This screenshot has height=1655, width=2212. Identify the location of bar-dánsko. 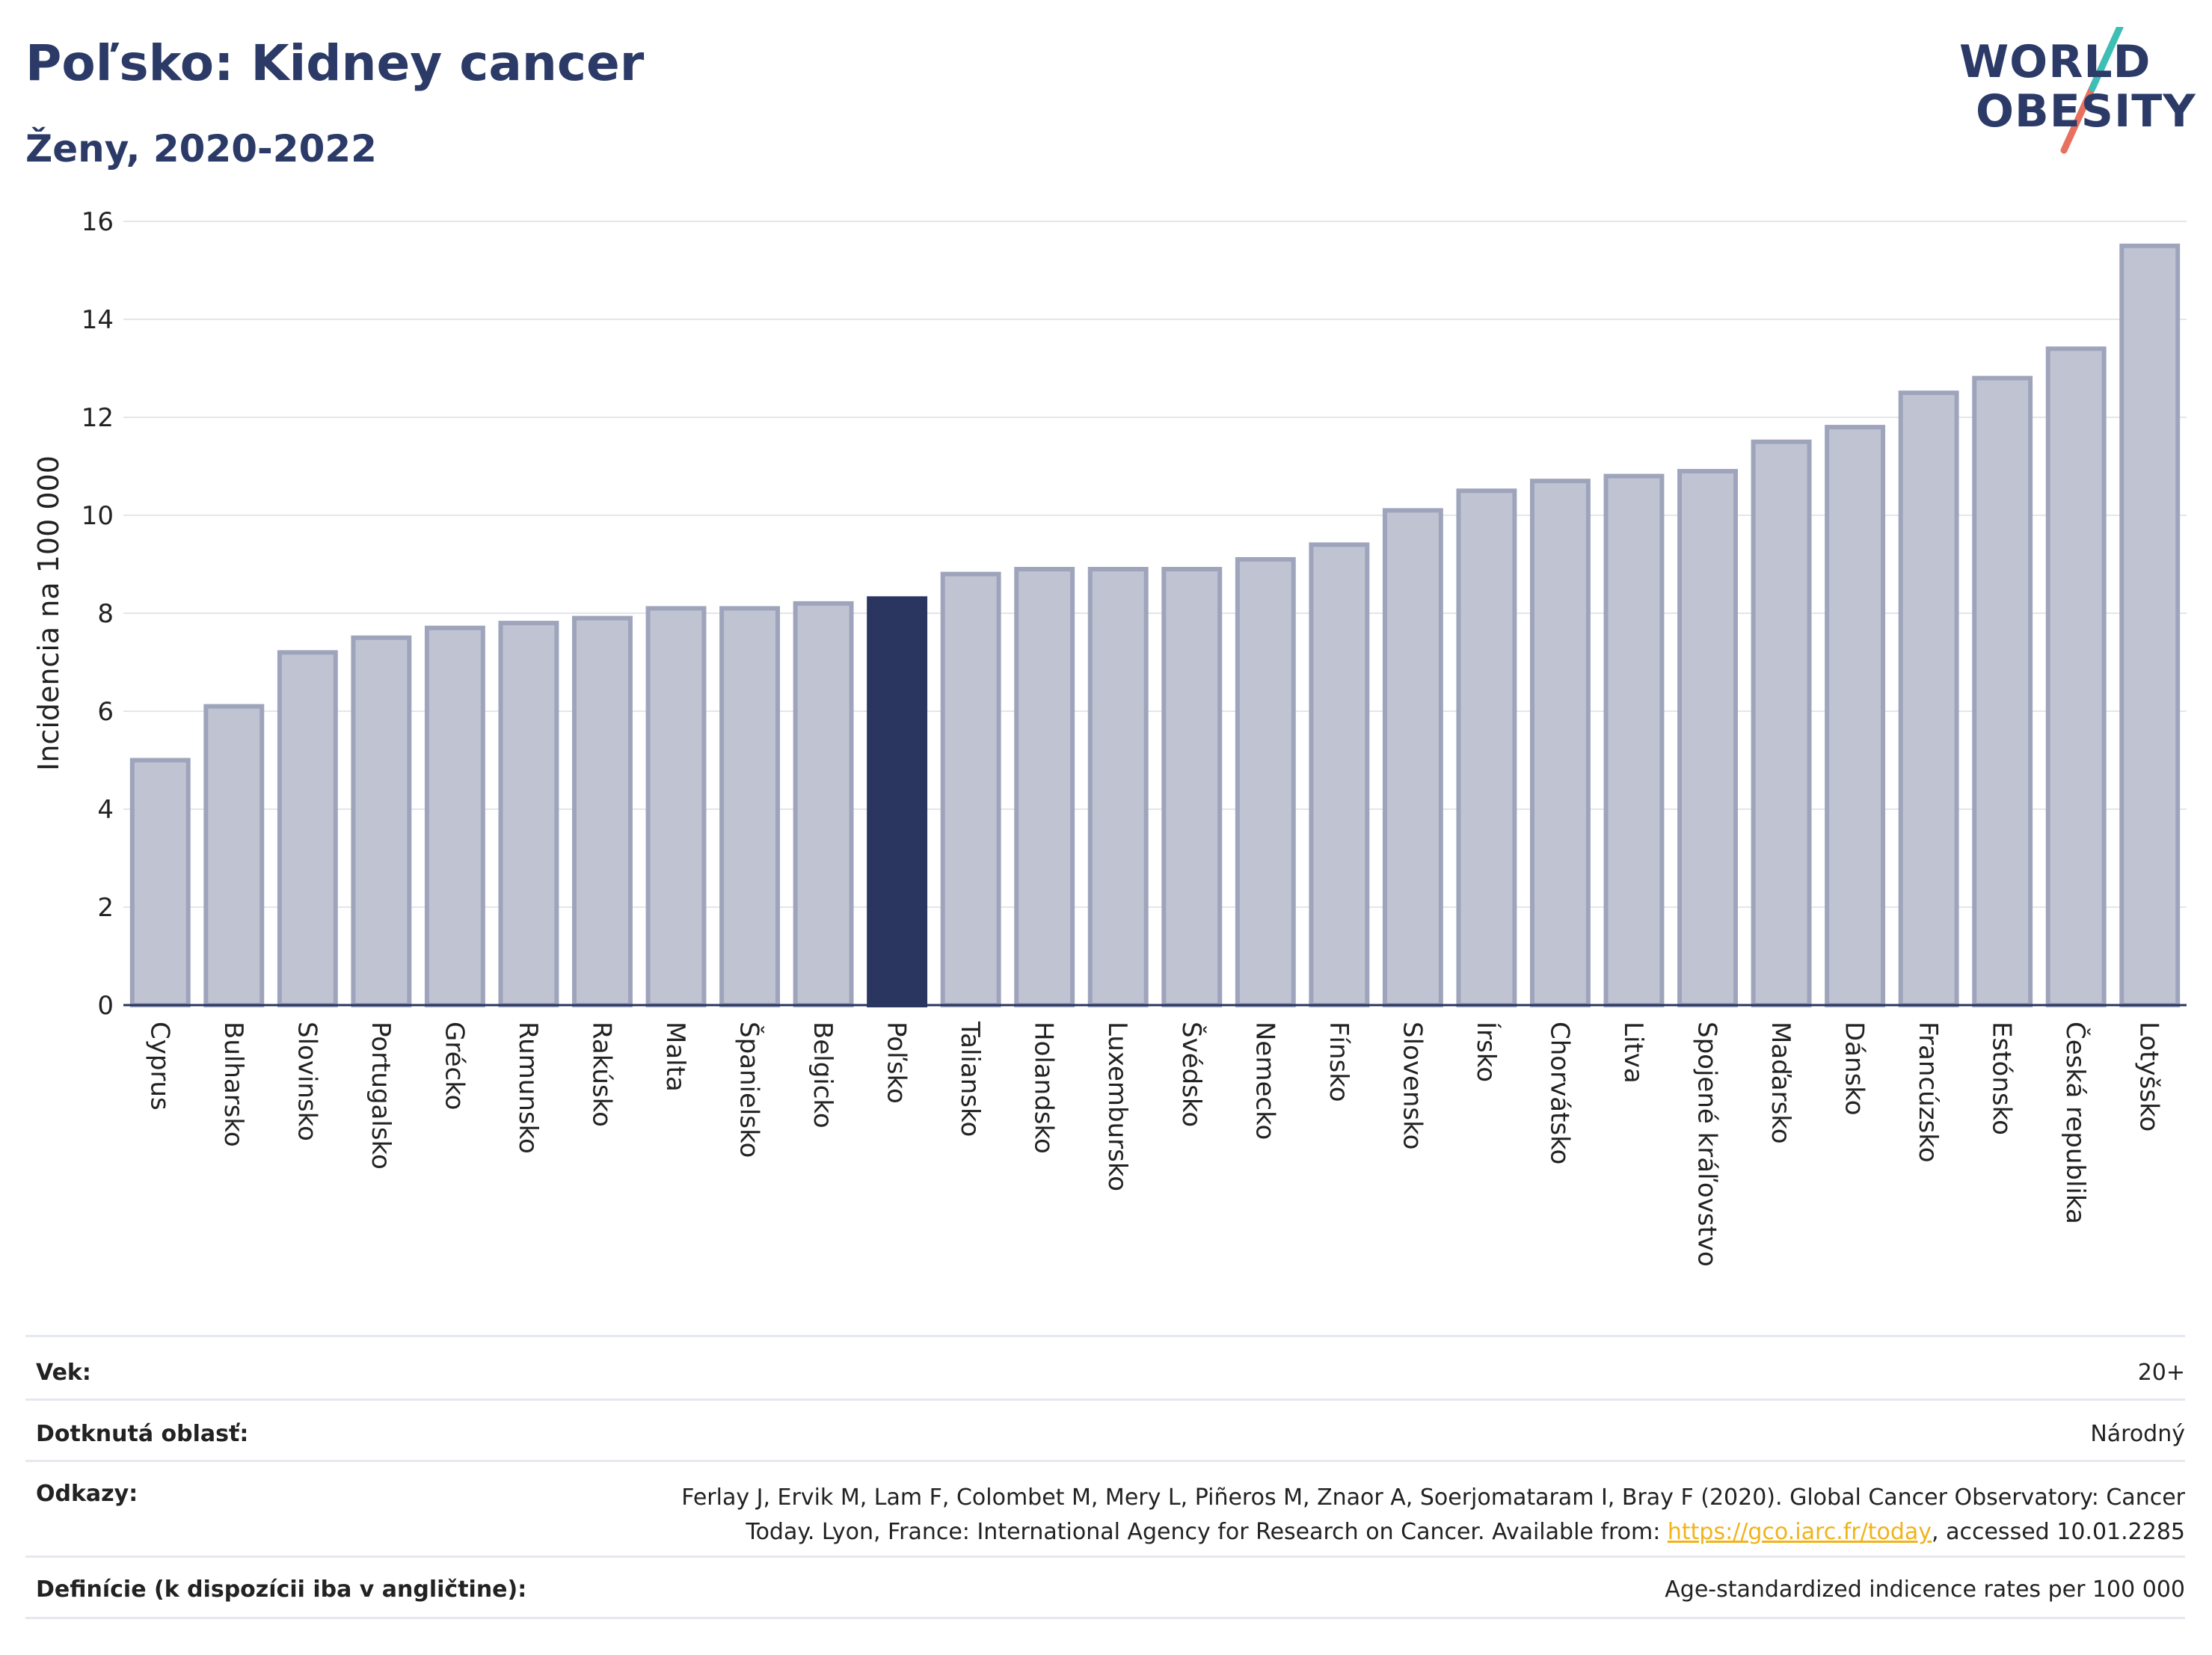
(1855, 716).